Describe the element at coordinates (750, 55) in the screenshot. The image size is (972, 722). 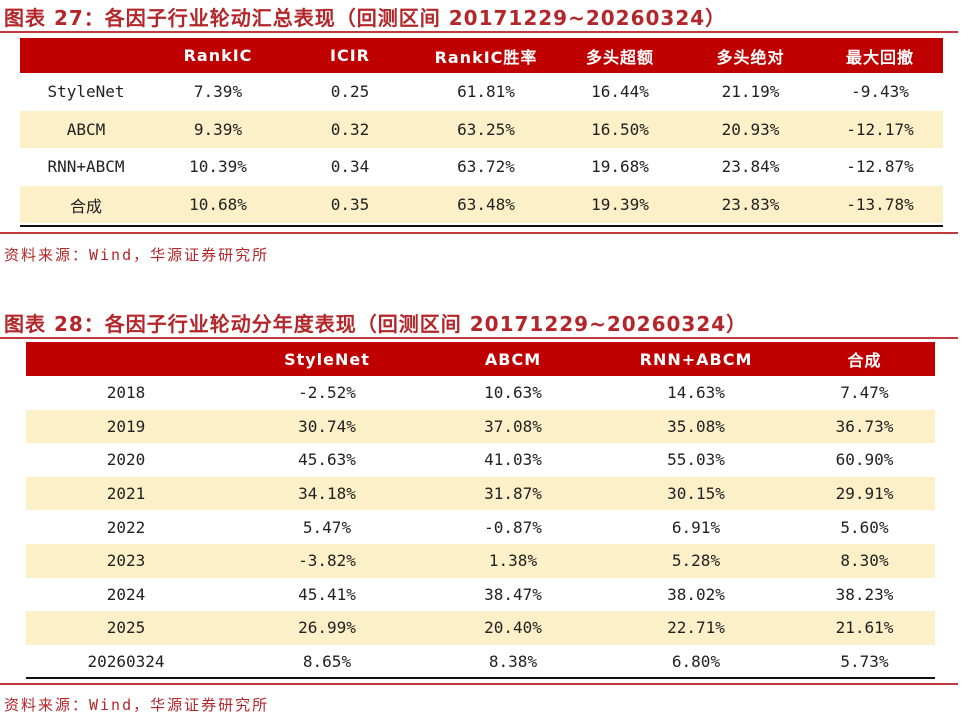
I see `header-long-absolute: 多头绝对` at that location.